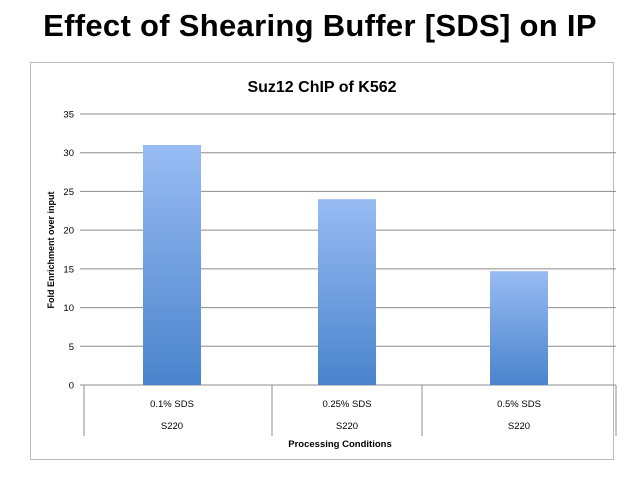 This screenshot has height=483, width=640. I want to click on x-tick-label: 0.1% SDS, so click(172, 404).